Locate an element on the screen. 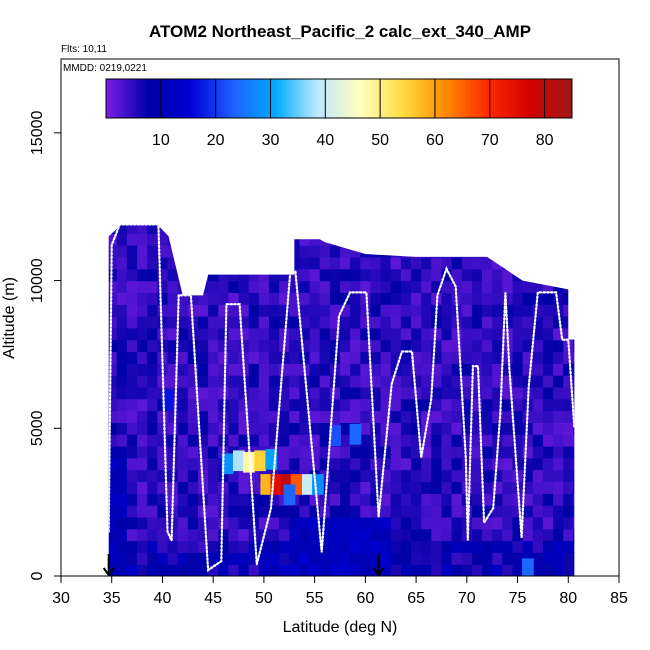 This screenshot has height=650, width=650. y-tick-label: 15000 is located at coordinates (37, 133).